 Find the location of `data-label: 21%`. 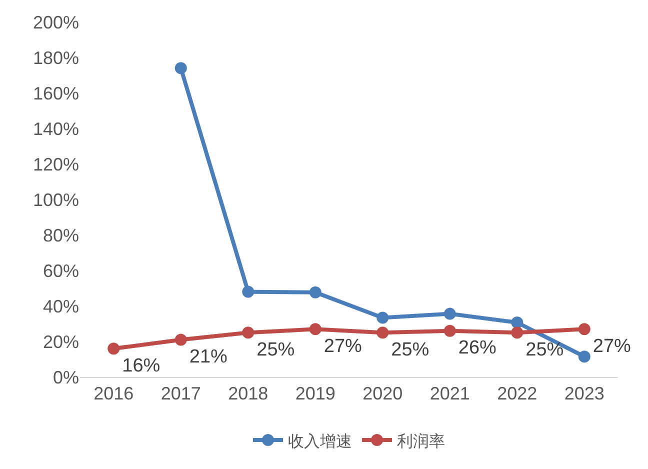

data-label: 21% is located at coordinates (208, 357).